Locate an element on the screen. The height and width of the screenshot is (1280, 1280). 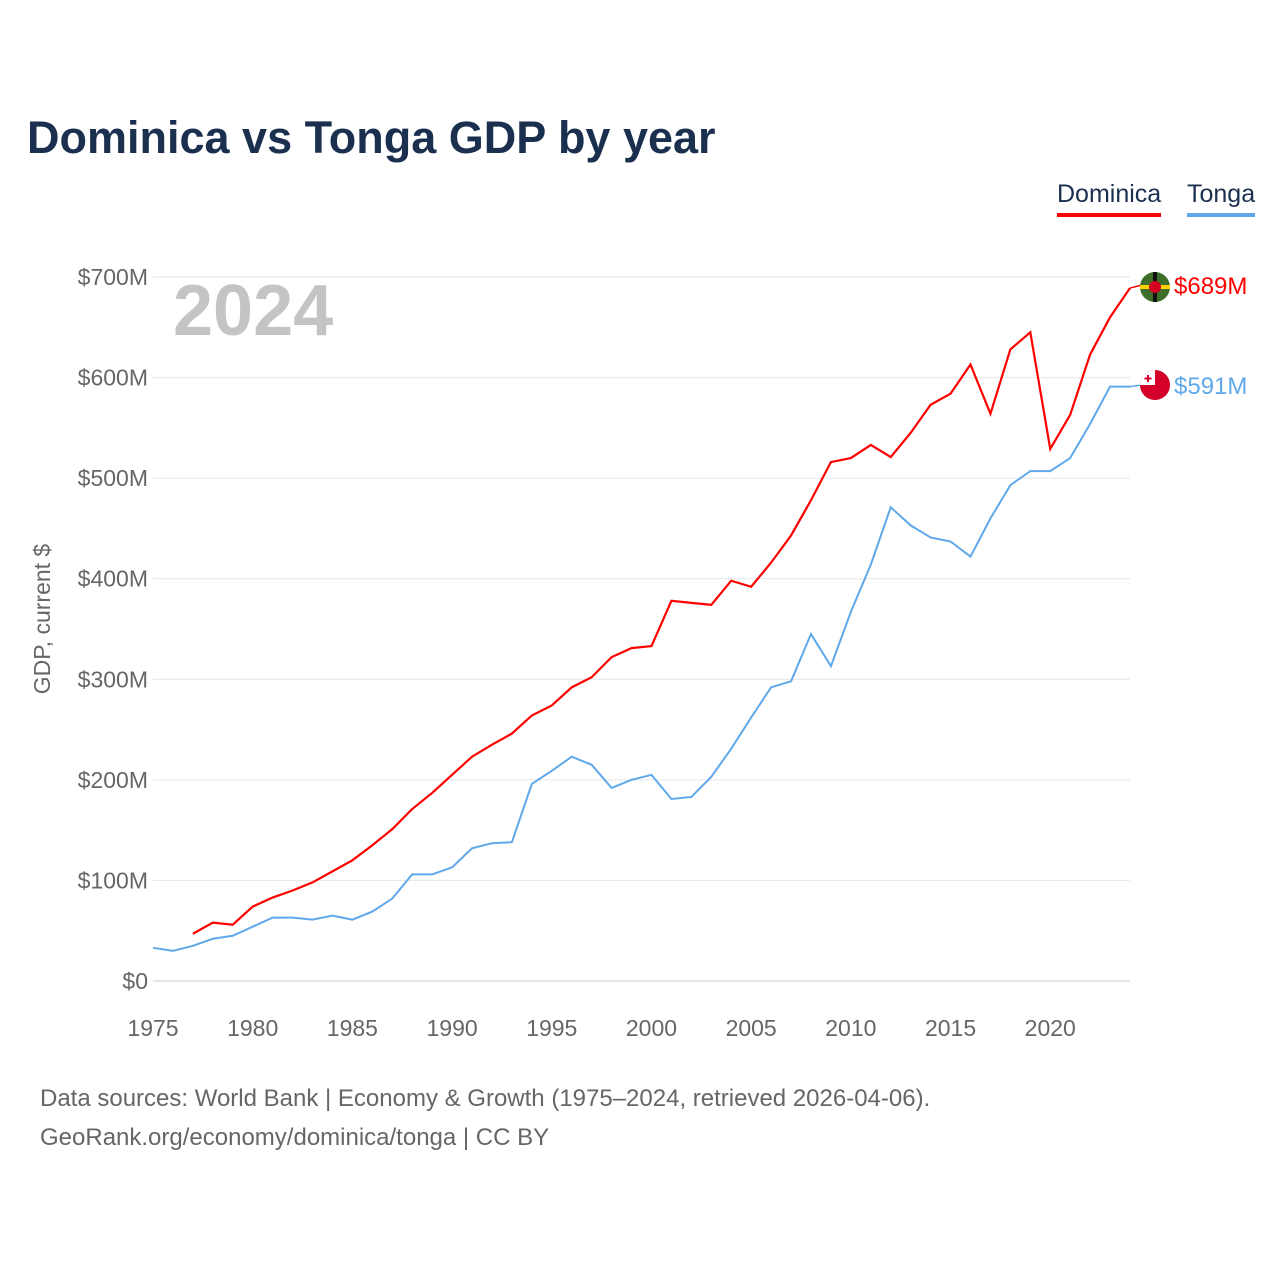
y-tick-label: $700M is located at coordinates (113, 277).